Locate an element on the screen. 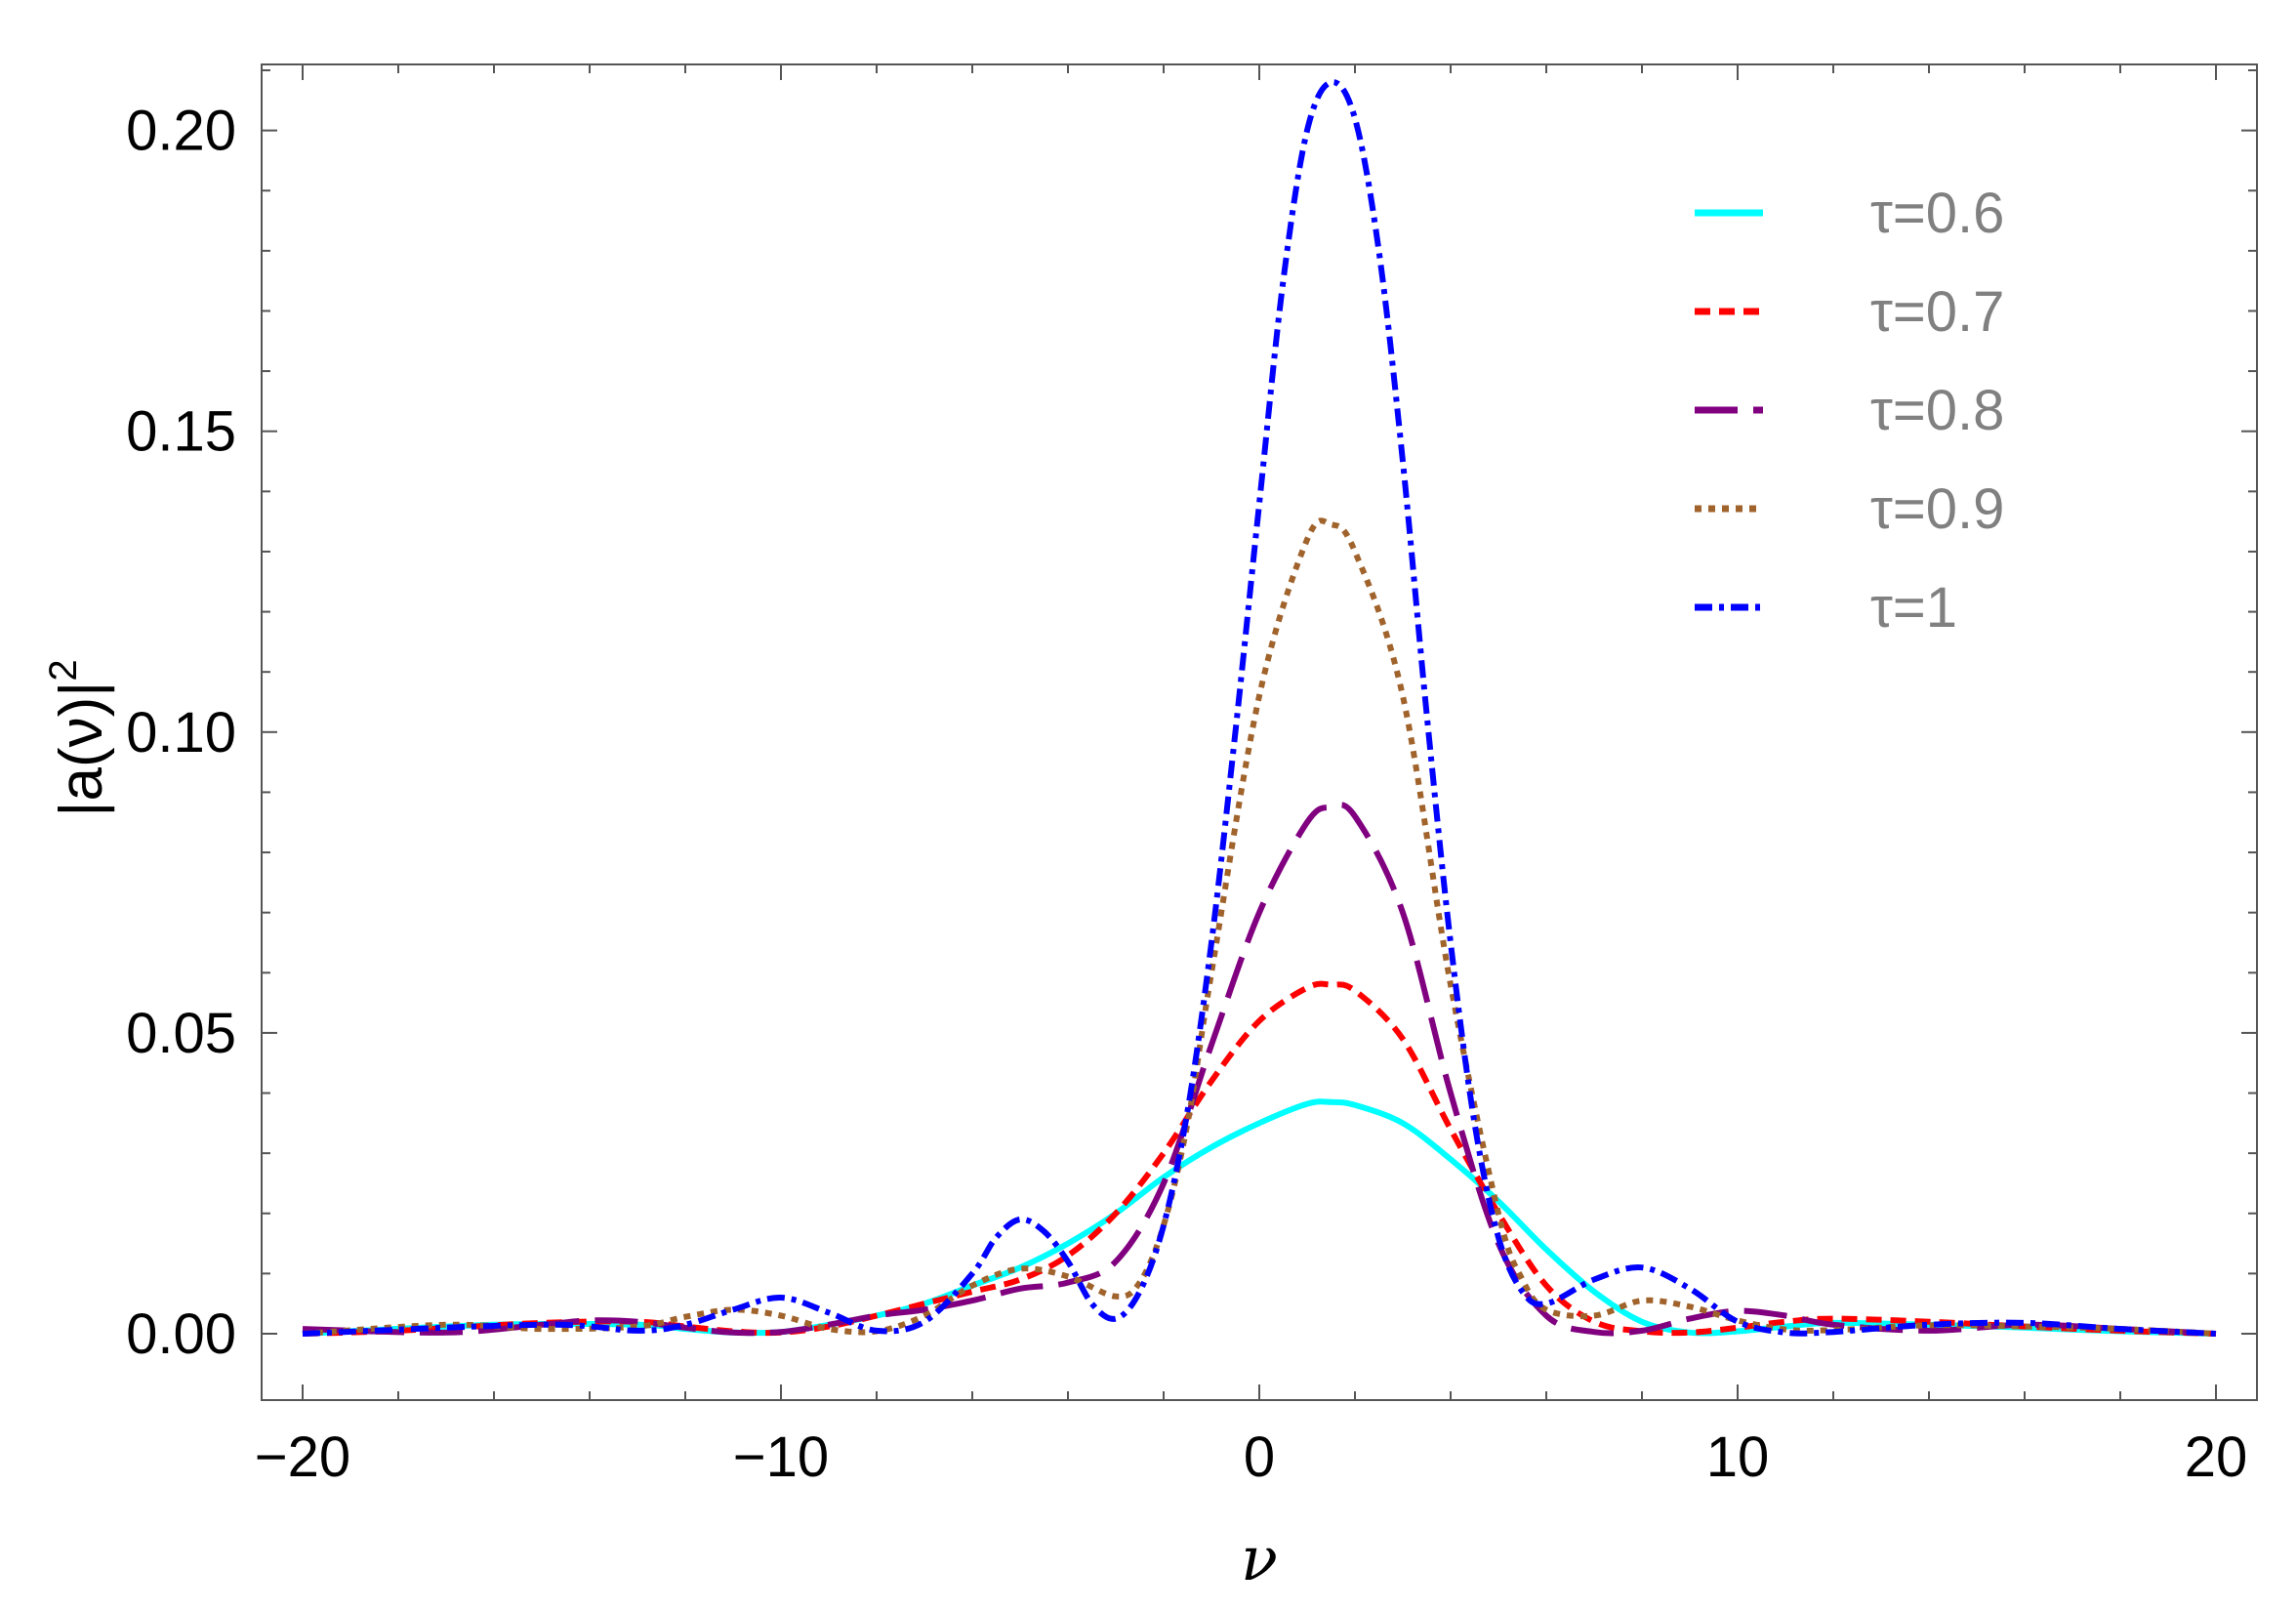 This screenshot has height=1611, width=2296. x-tick-label: 0 is located at coordinates (1259, 1457).